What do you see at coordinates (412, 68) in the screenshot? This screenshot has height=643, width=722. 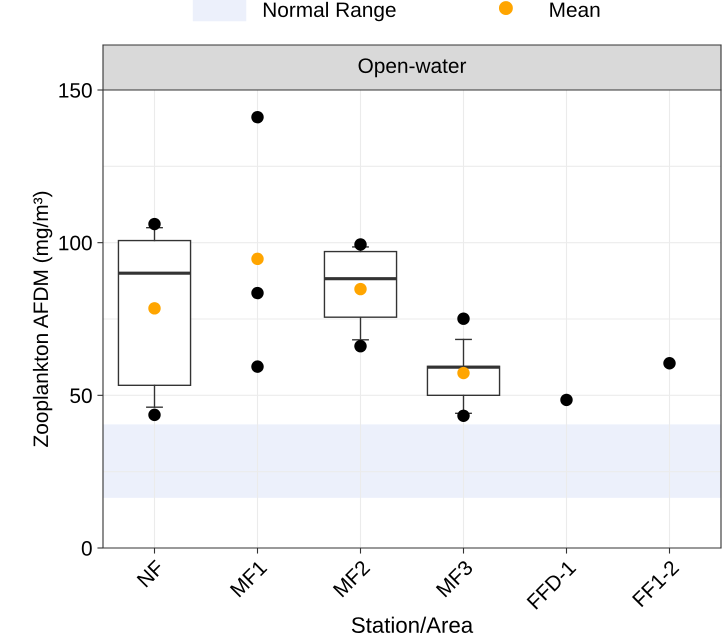 I see `chart-title: Open-water` at bounding box center [412, 68].